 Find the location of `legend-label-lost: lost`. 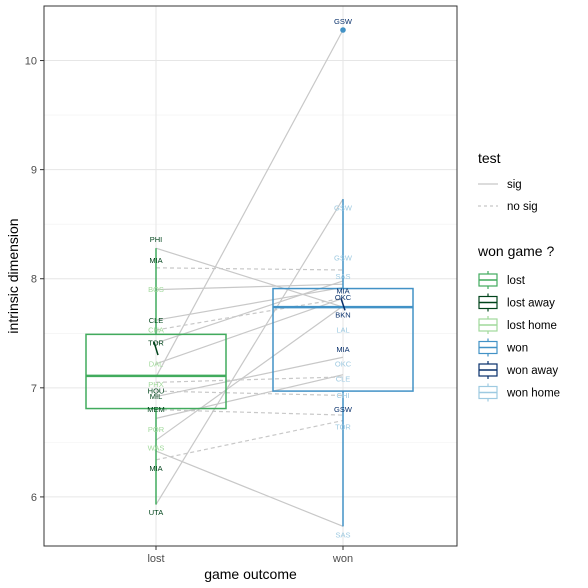

legend-label-lost: lost is located at coordinates (516, 281).